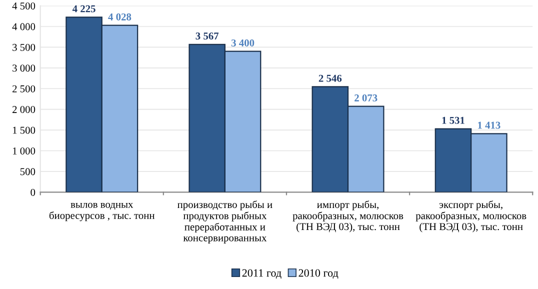  Describe the element at coordinates (24, 47) in the screenshot. I see `y-tick-label: 3 500` at that location.